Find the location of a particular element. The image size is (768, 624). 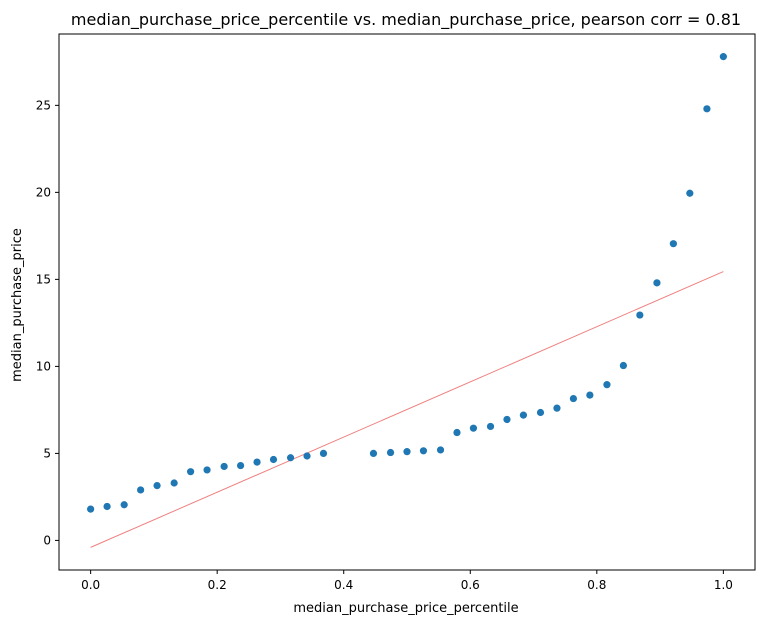

y-tick-label: 0 is located at coordinates (47, 540).